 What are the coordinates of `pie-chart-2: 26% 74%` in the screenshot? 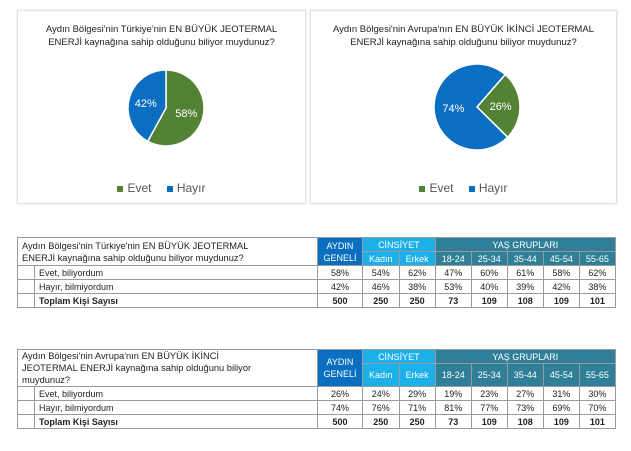 It's located at (477, 107).